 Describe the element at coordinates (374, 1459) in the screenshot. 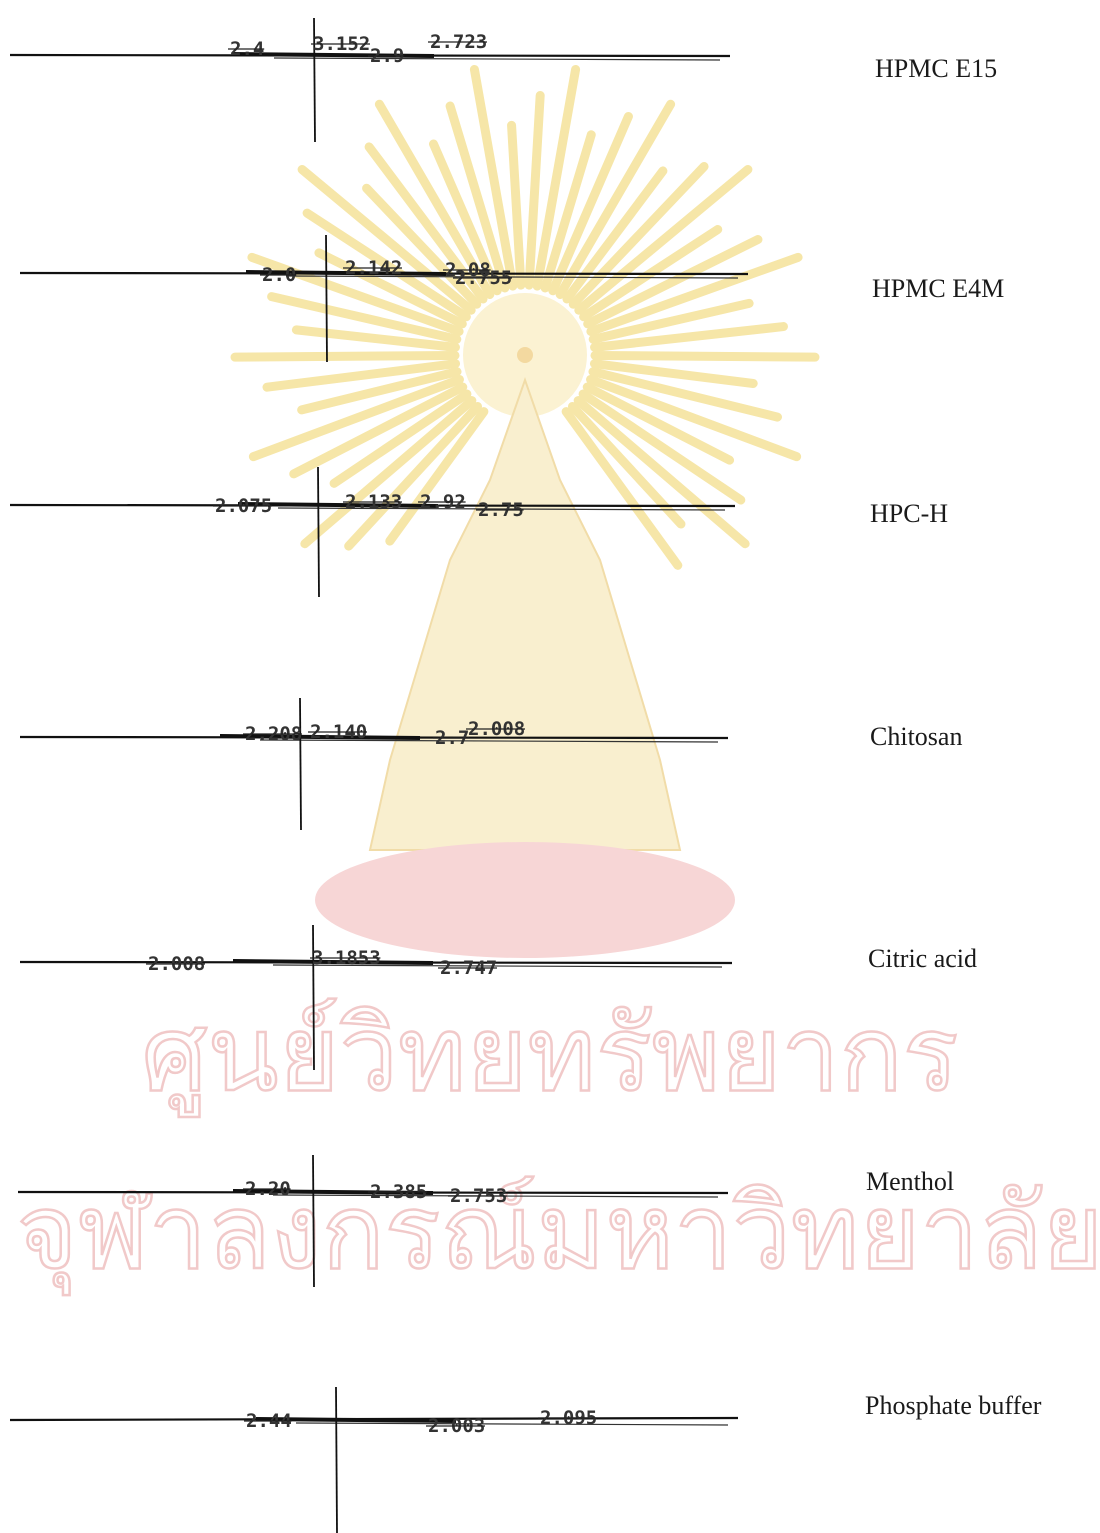

I see `chromatogram-6: 2.44 2.003 2.095` at that location.